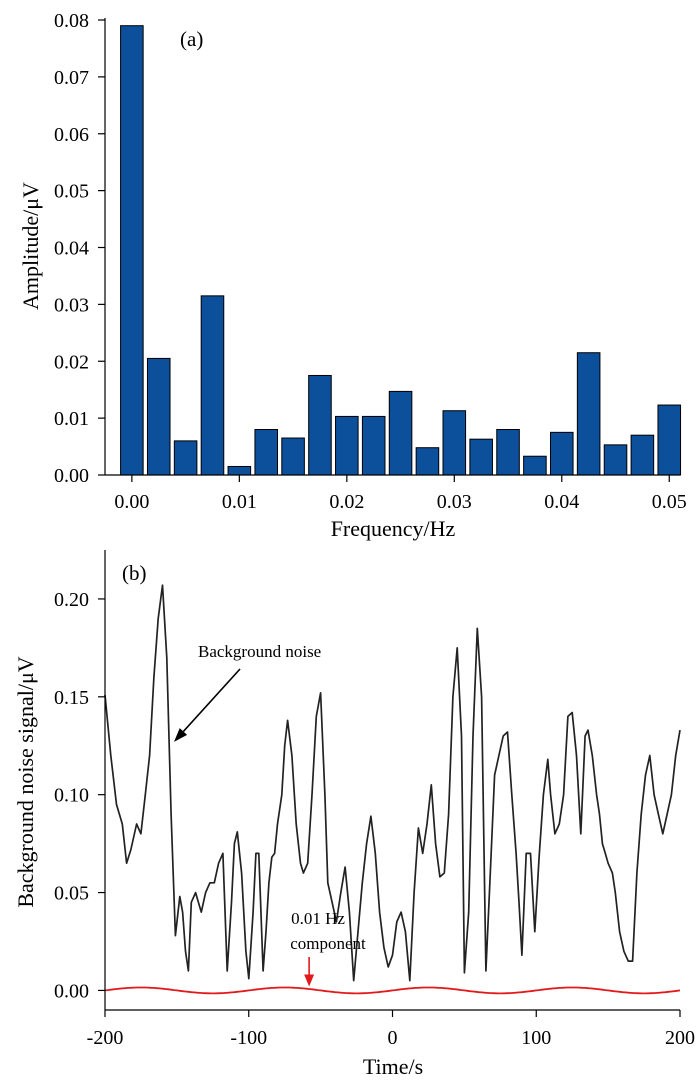 This screenshot has height=1083, width=700. I want to click on y-ticks: 0.00 0.01 0.02 0.03 0.04 0.05 0.06 0.07 0.08, so click(79, 248).